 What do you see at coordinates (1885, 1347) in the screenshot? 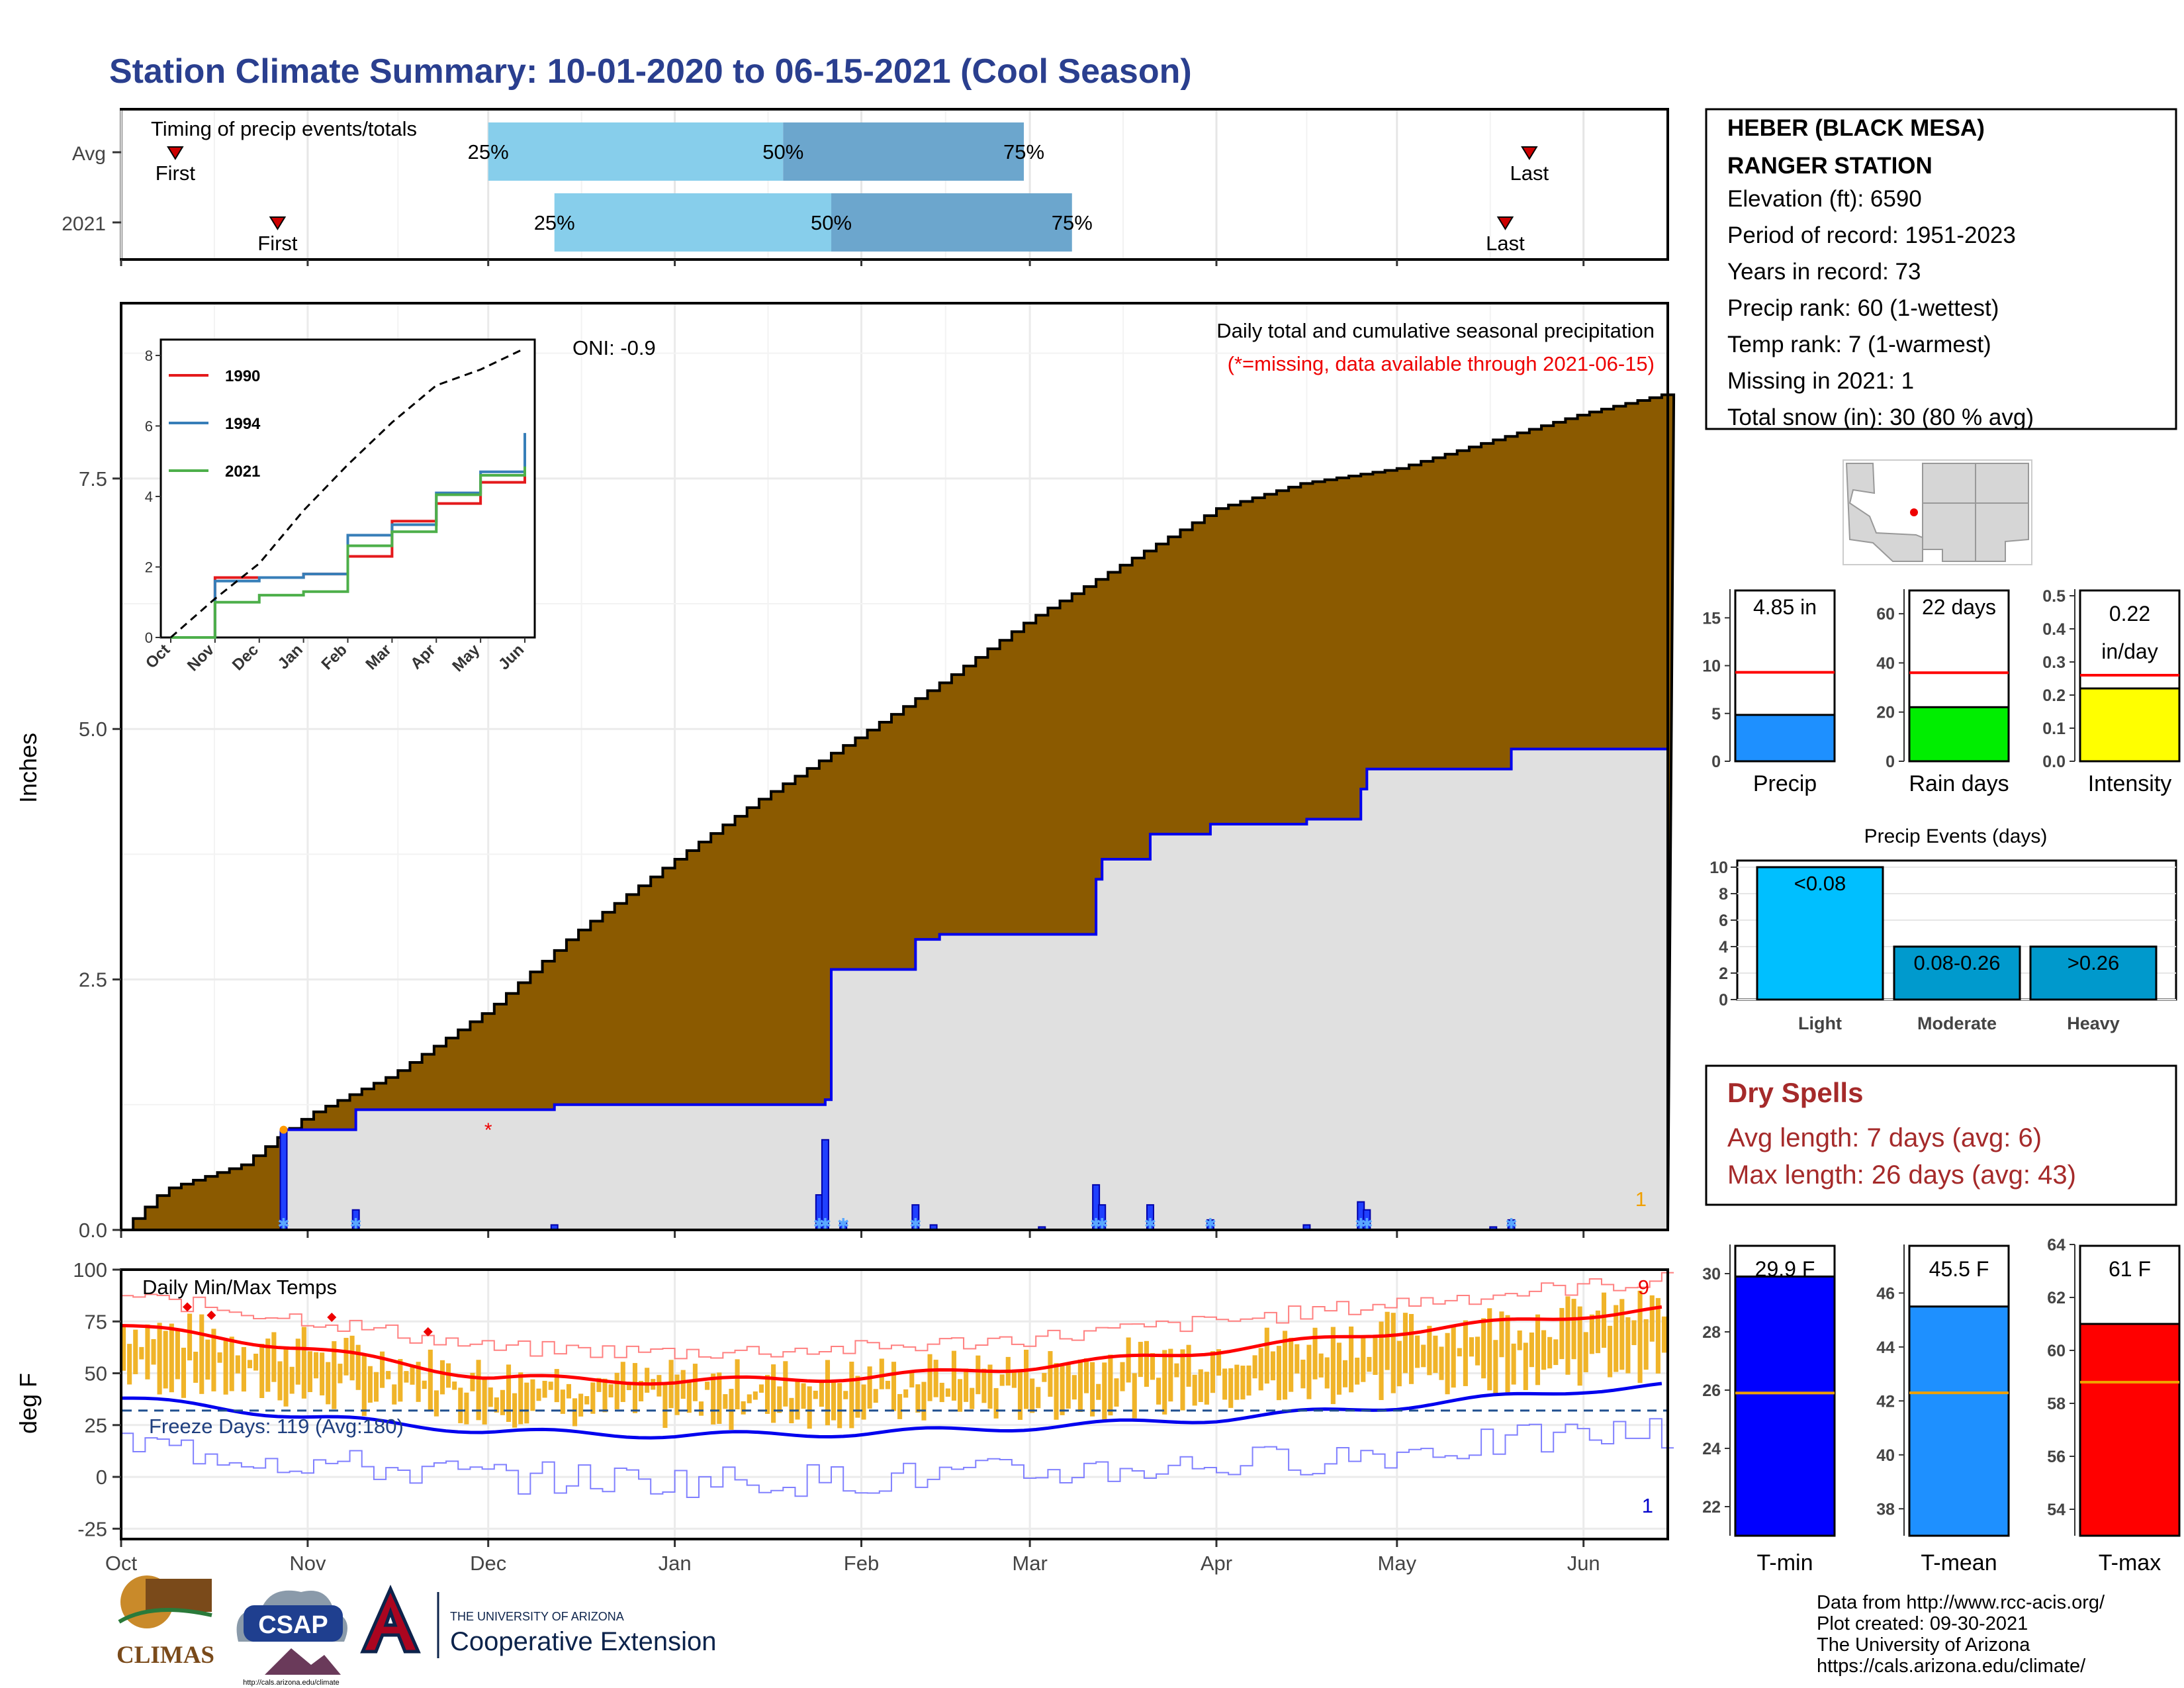
I see `mean-temp-y-tick-label: 44` at bounding box center [1885, 1347].